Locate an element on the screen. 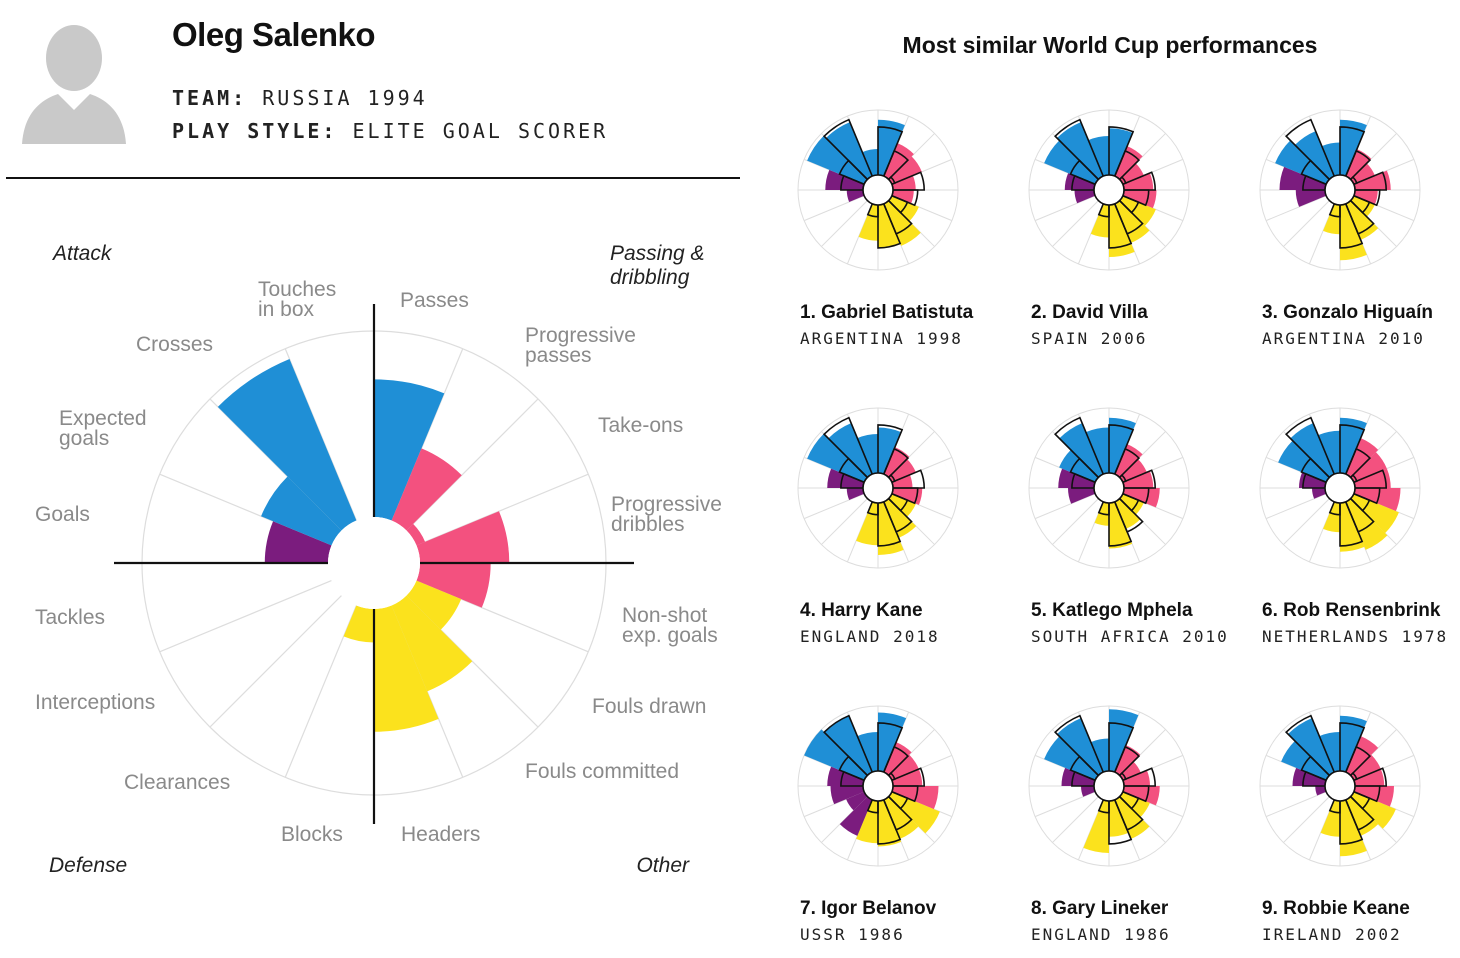 This screenshot has width=1460, height=958. main-bar-progressive-dribbles is located at coordinates (453, 585).